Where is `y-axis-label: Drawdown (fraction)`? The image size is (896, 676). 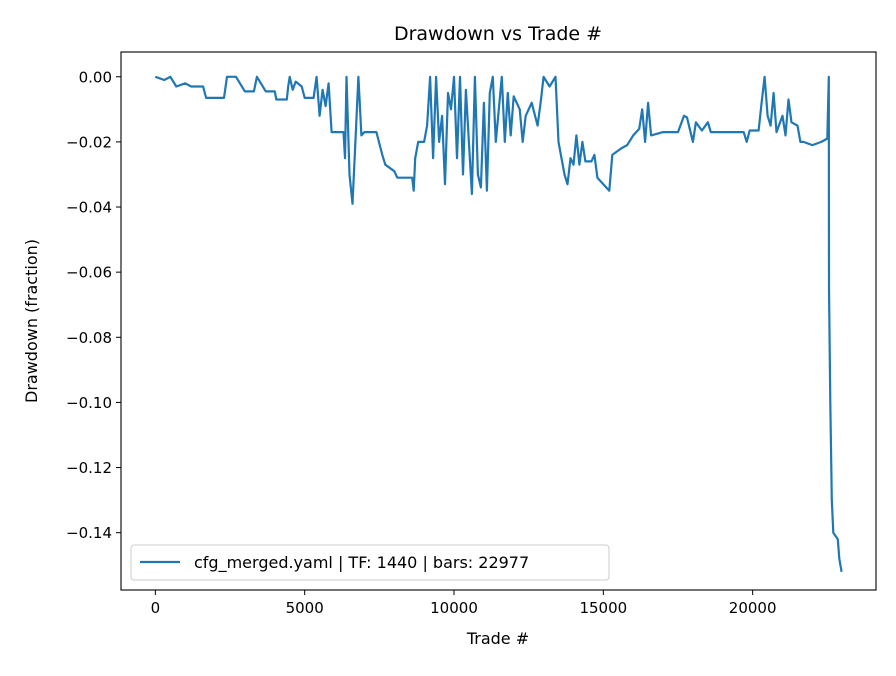 y-axis-label: Drawdown (fraction) is located at coordinates (31, 321).